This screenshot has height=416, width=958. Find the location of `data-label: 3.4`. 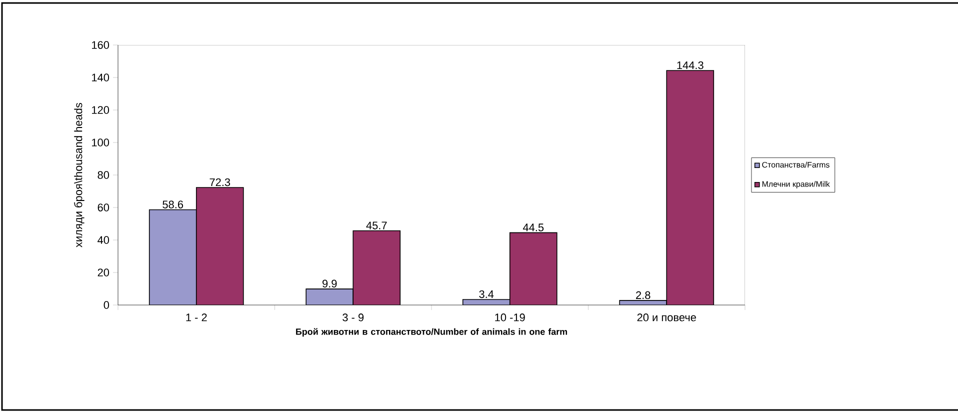

data-label: 3.4 is located at coordinates (486, 294).